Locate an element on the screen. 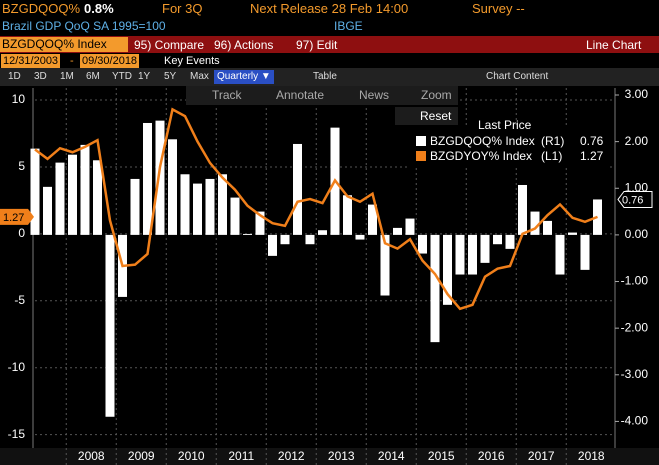 The image size is (659, 465). x-tick-label: 2017 is located at coordinates (541, 456).